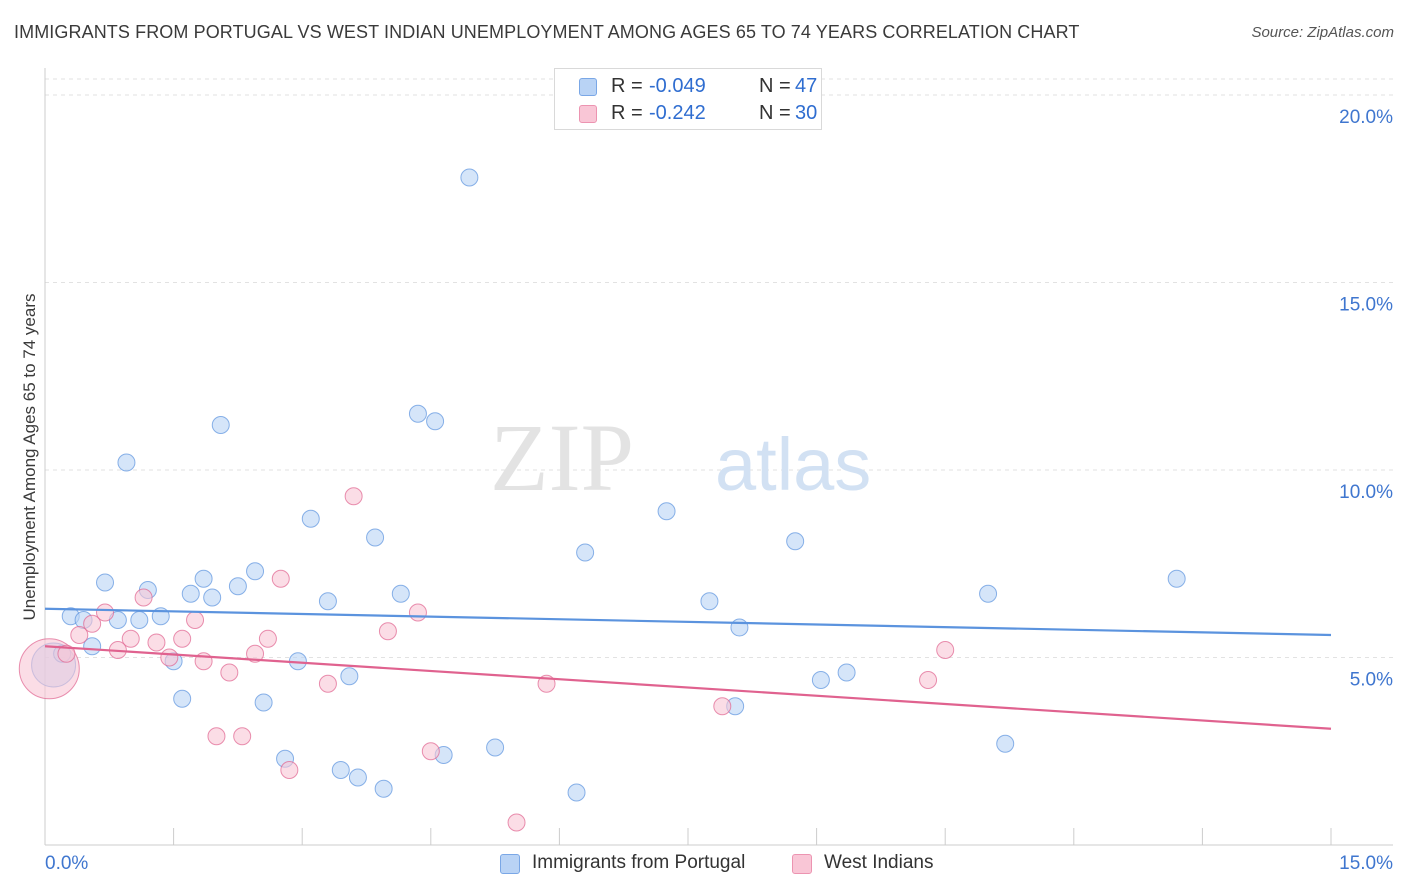 This screenshot has width=1406, height=892. I want to click on trend-line-west-indians, so click(688, 687).